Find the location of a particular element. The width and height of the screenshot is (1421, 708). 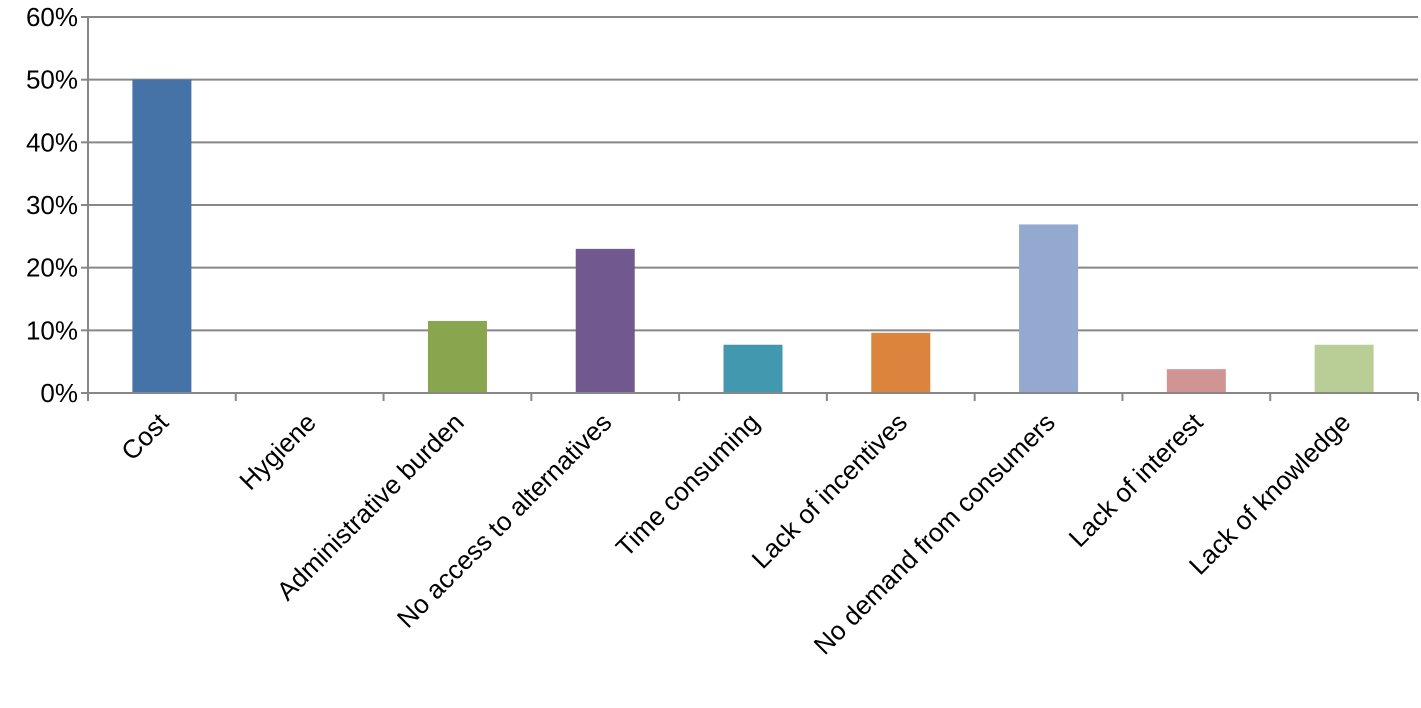

bar-cost is located at coordinates (162, 236).